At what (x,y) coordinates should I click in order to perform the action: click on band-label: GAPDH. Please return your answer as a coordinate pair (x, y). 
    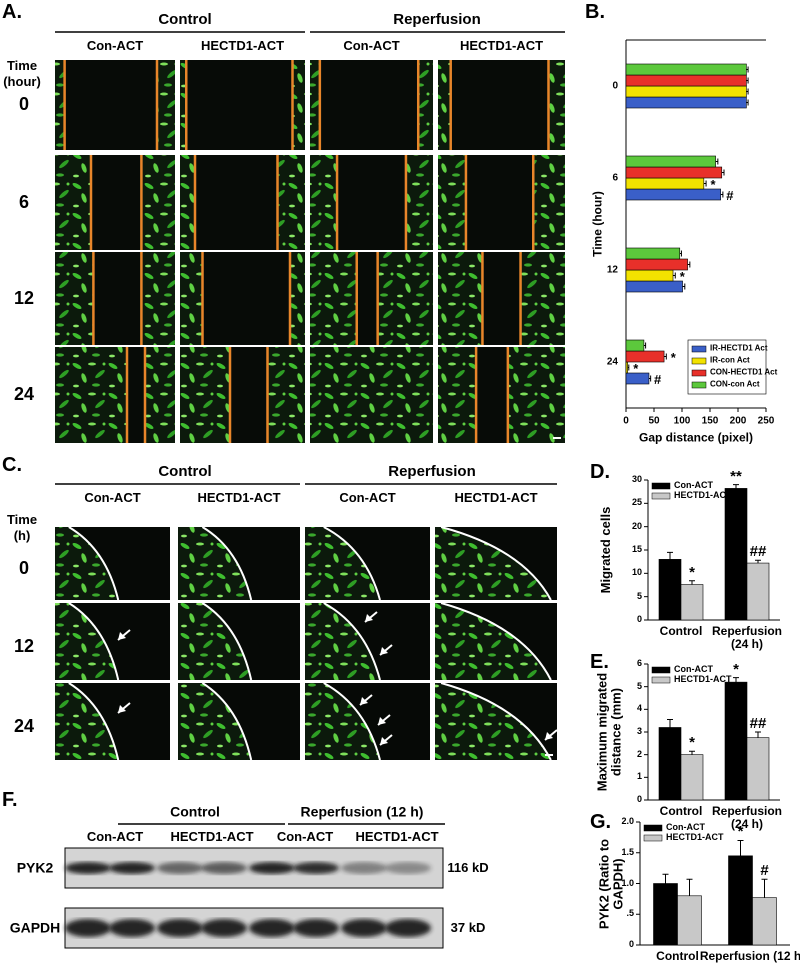
    Looking at the image, I should click on (35, 927).